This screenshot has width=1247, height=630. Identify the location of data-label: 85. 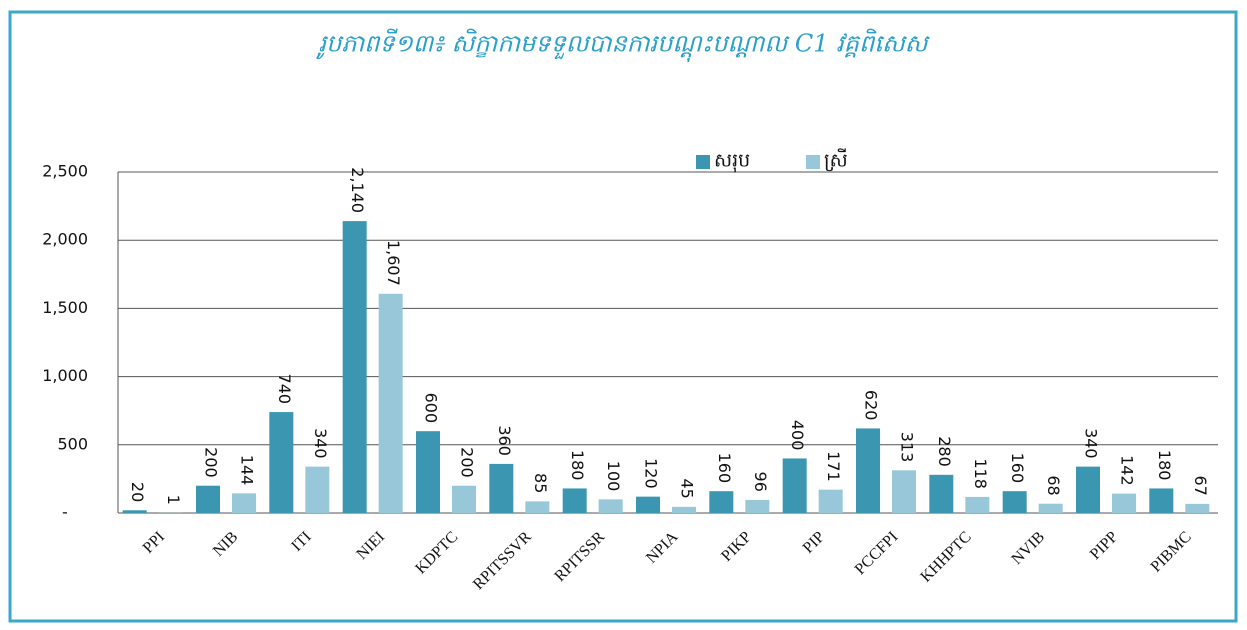
(540, 483).